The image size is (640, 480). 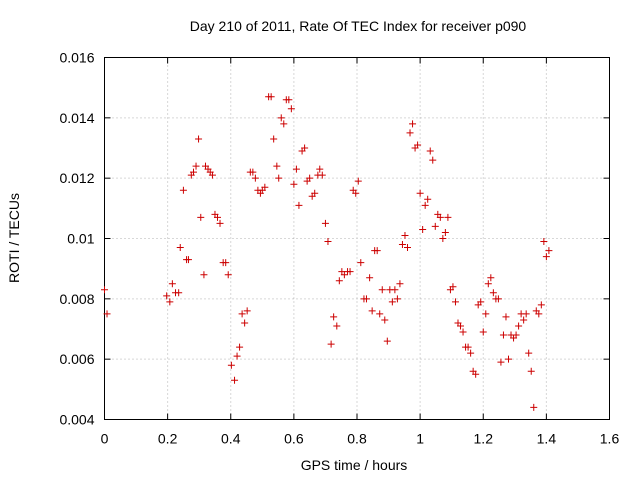 What do you see at coordinates (484, 439) in the screenshot?
I see `x-tick-label: 1.2` at bounding box center [484, 439].